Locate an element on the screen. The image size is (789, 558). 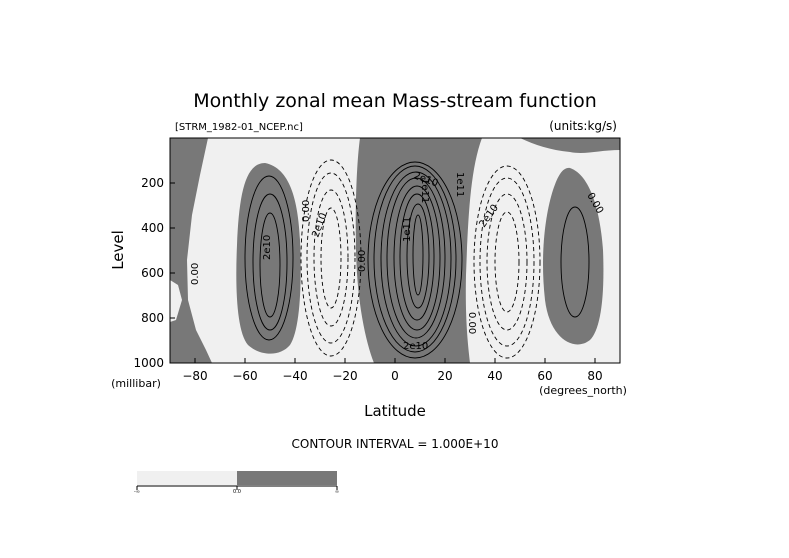
colorbar-label: ∞ is located at coordinates (337, 492).